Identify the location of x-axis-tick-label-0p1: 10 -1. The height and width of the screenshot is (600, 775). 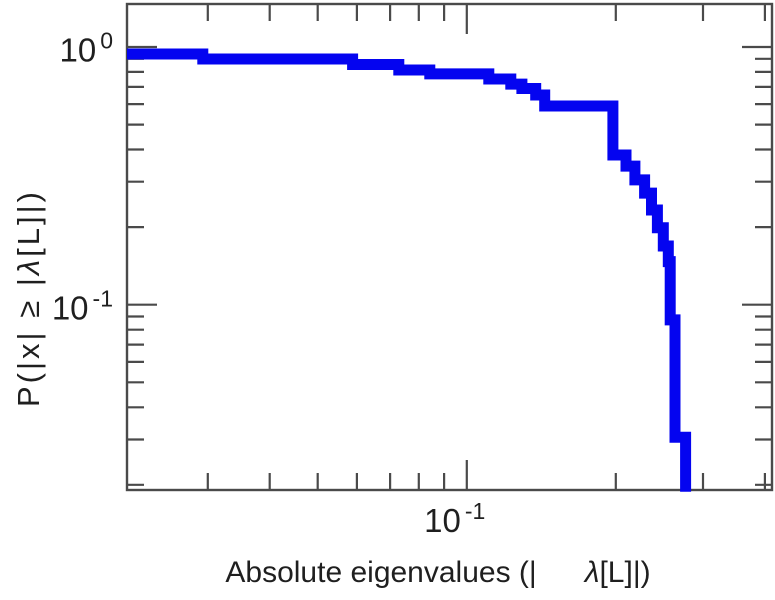
(454, 519).